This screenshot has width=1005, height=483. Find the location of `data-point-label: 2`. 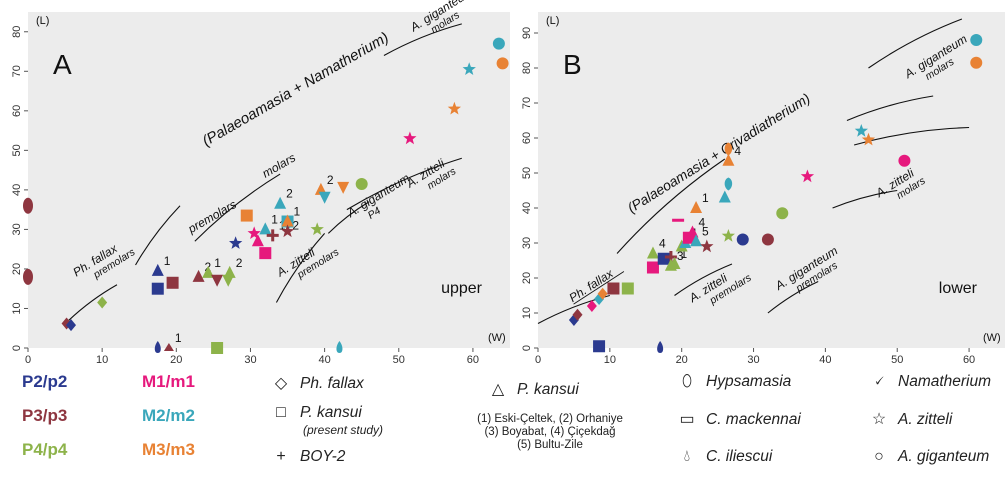

data-point-label: 2 is located at coordinates (239, 263).